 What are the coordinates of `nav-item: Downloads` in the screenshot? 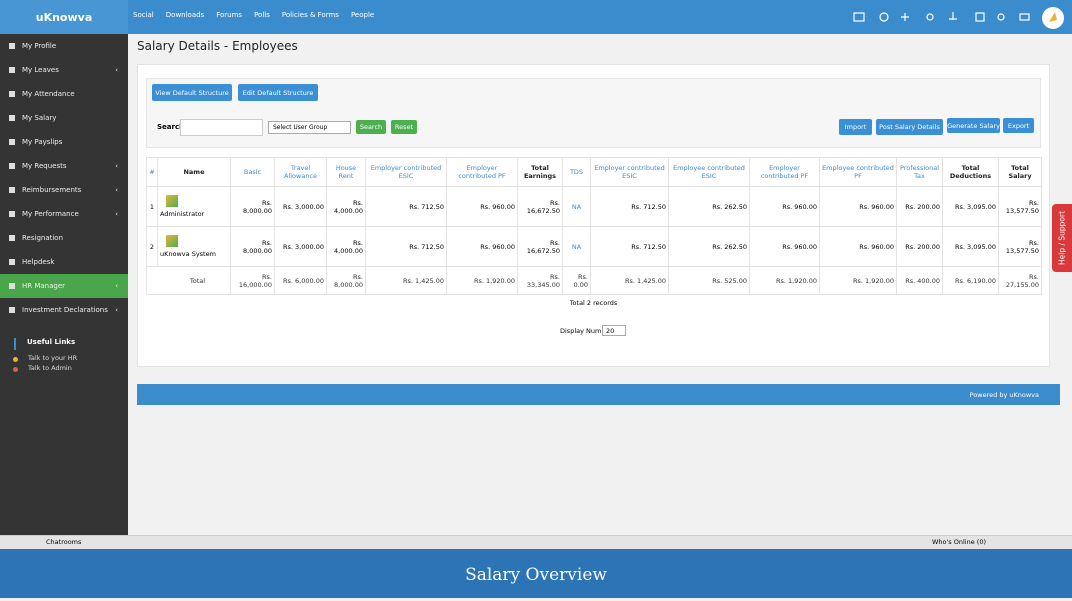 It's located at (185, 15).